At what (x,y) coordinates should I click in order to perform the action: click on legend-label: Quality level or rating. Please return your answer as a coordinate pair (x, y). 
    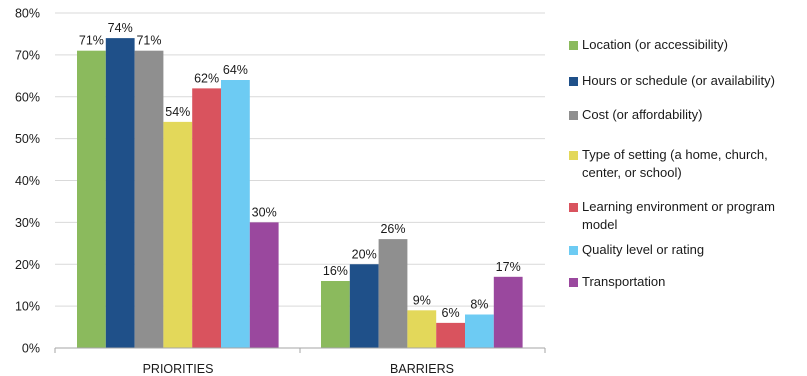
    Looking at the image, I should click on (643, 249).